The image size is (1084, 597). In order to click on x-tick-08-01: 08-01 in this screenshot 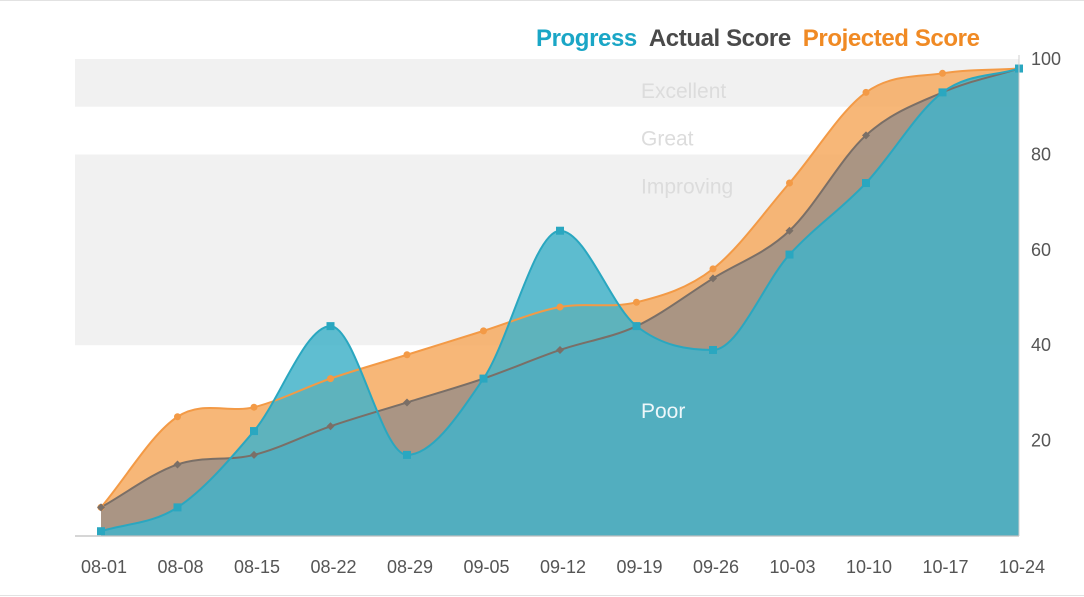, I will do `click(104, 567)`.